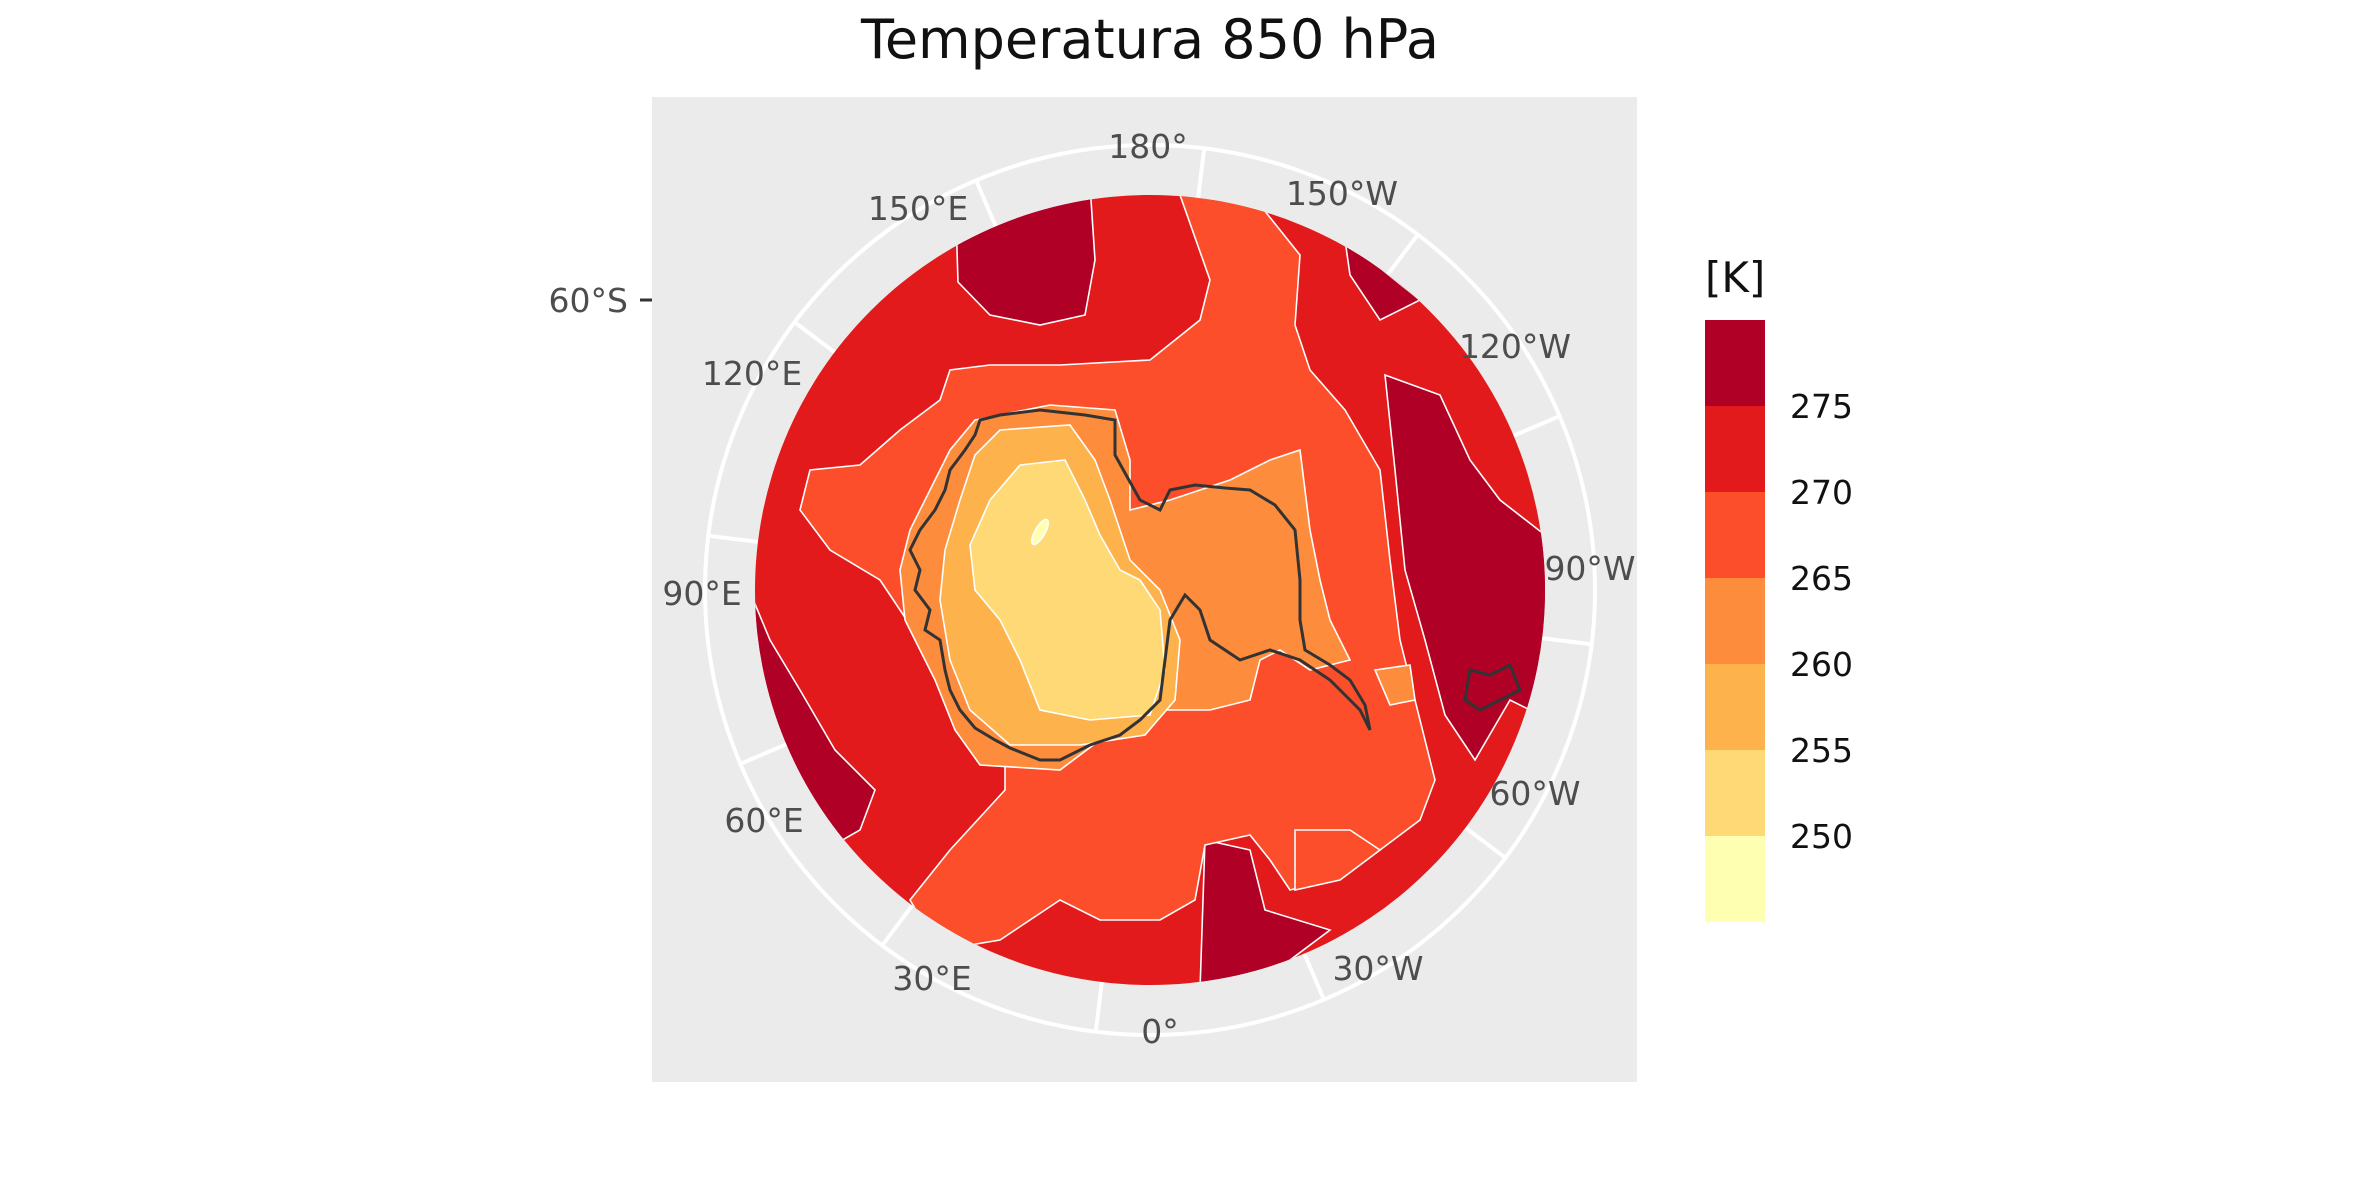 This screenshot has height=1181, width=2362. What do you see at coordinates (1377, 968) in the screenshot?
I see `longitude-label: 30°W` at bounding box center [1377, 968].